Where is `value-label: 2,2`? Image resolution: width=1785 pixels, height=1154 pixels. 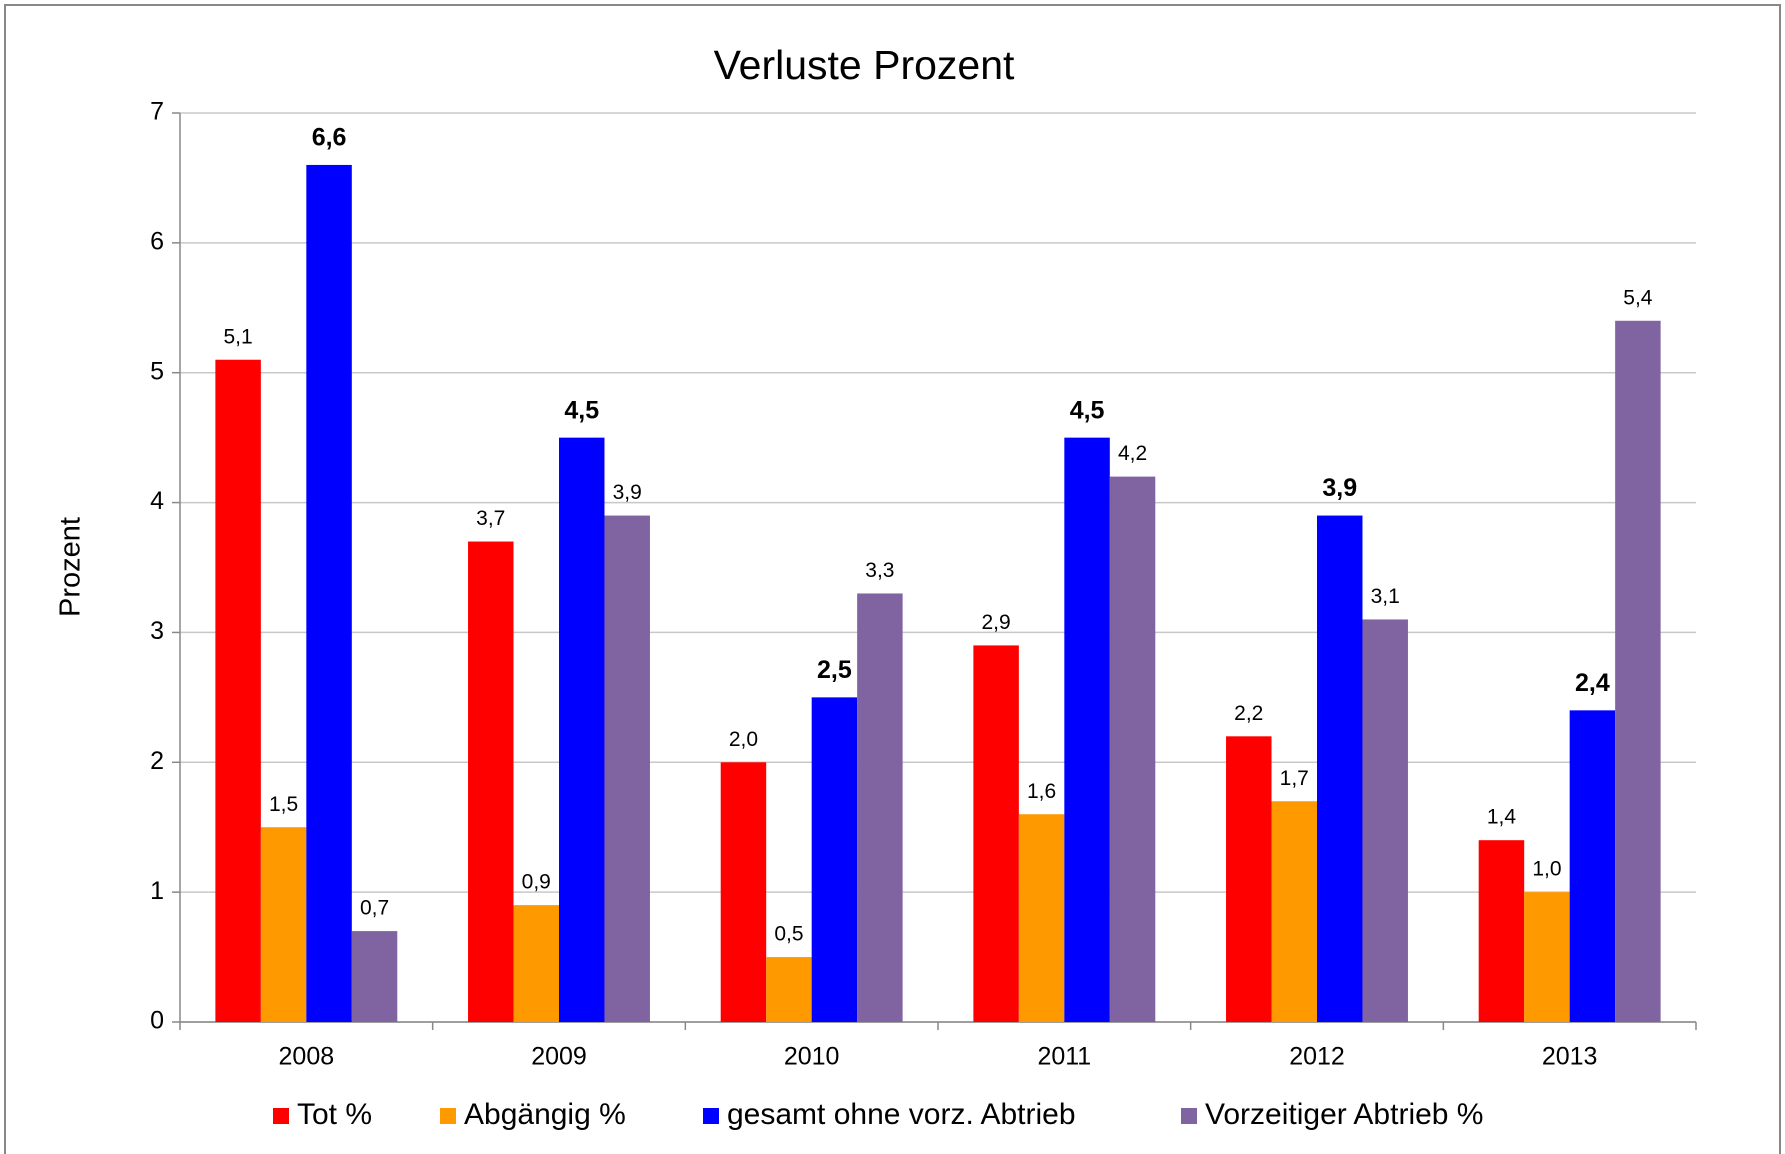 value-label: 2,2 is located at coordinates (1248, 713).